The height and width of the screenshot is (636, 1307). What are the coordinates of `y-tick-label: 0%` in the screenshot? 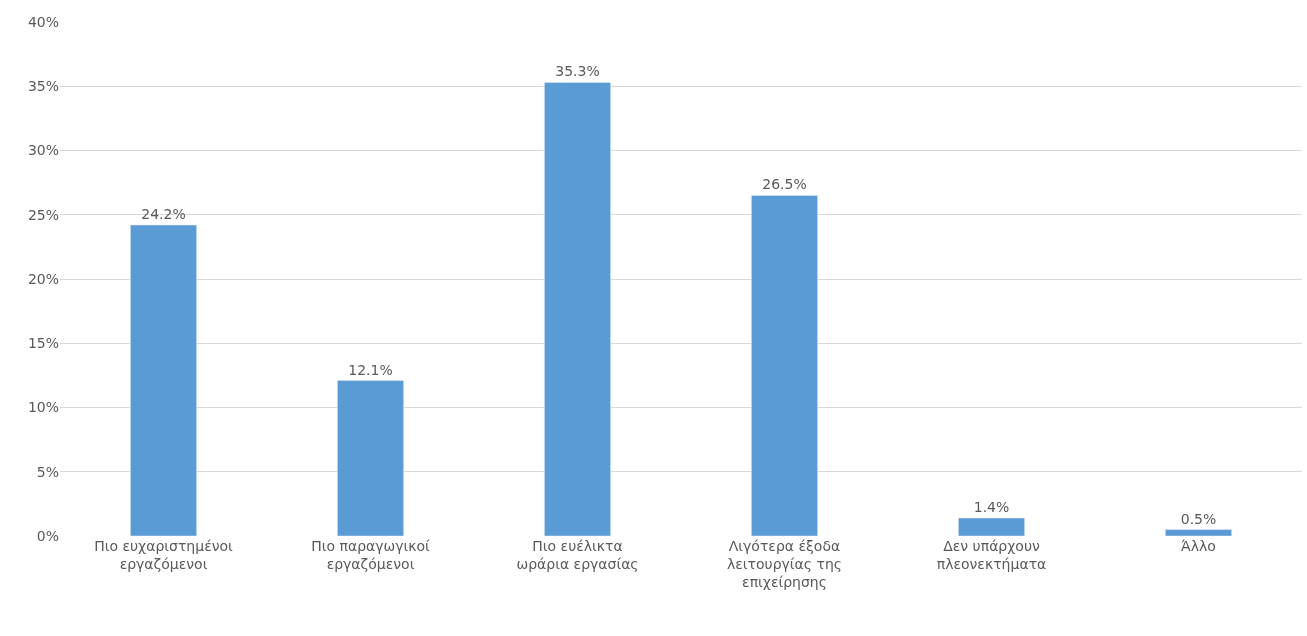 It's located at (47, 535).